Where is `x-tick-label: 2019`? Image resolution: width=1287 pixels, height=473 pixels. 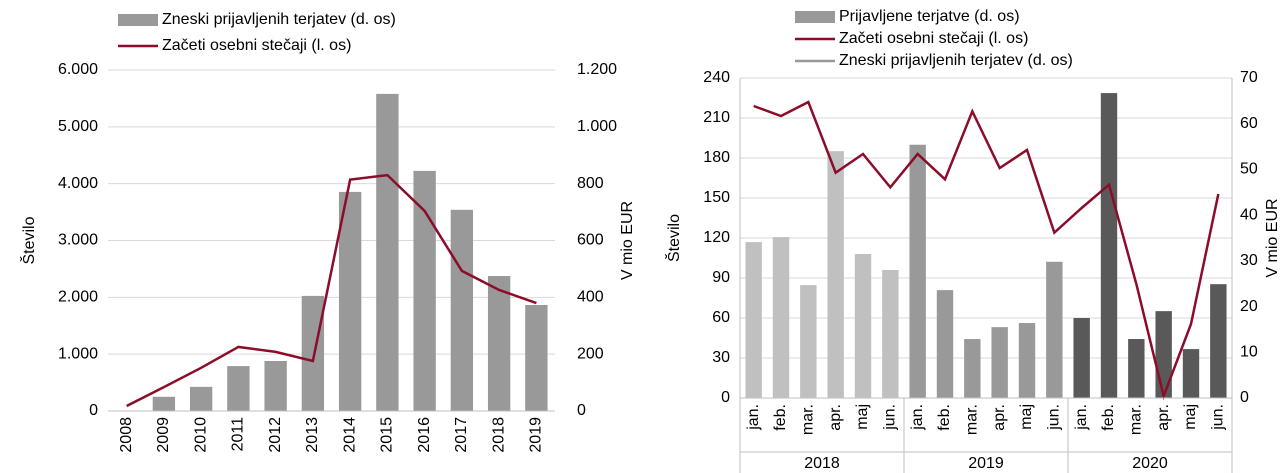
x-tick-label: 2019 is located at coordinates (536, 435).